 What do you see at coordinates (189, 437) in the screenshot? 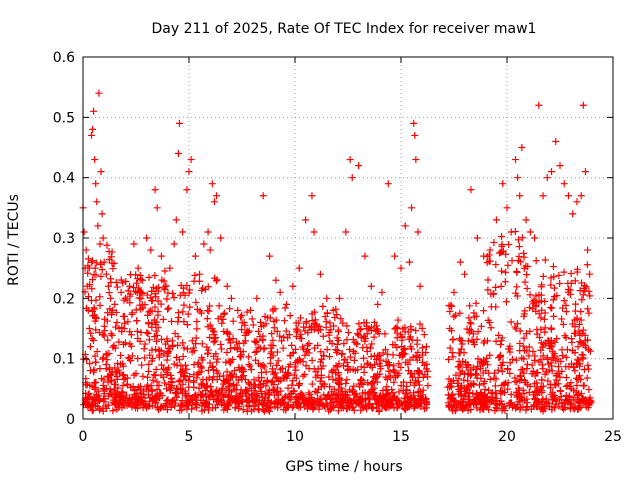
I see `x-tick-label: 5` at bounding box center [189, 437].